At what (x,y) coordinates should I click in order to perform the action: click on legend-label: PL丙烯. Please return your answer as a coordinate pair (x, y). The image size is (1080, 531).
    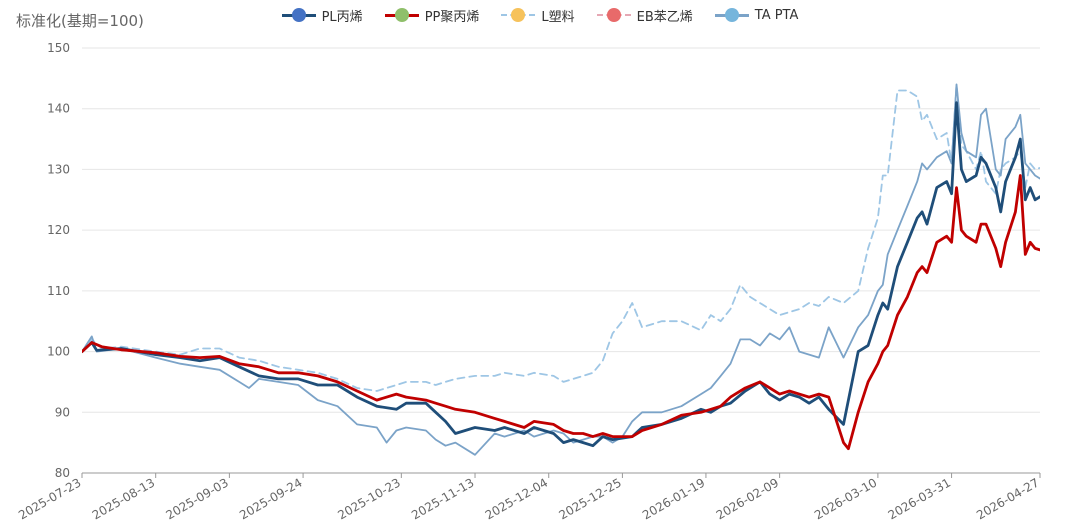
    Looking at the image, I should click on (342, 17).